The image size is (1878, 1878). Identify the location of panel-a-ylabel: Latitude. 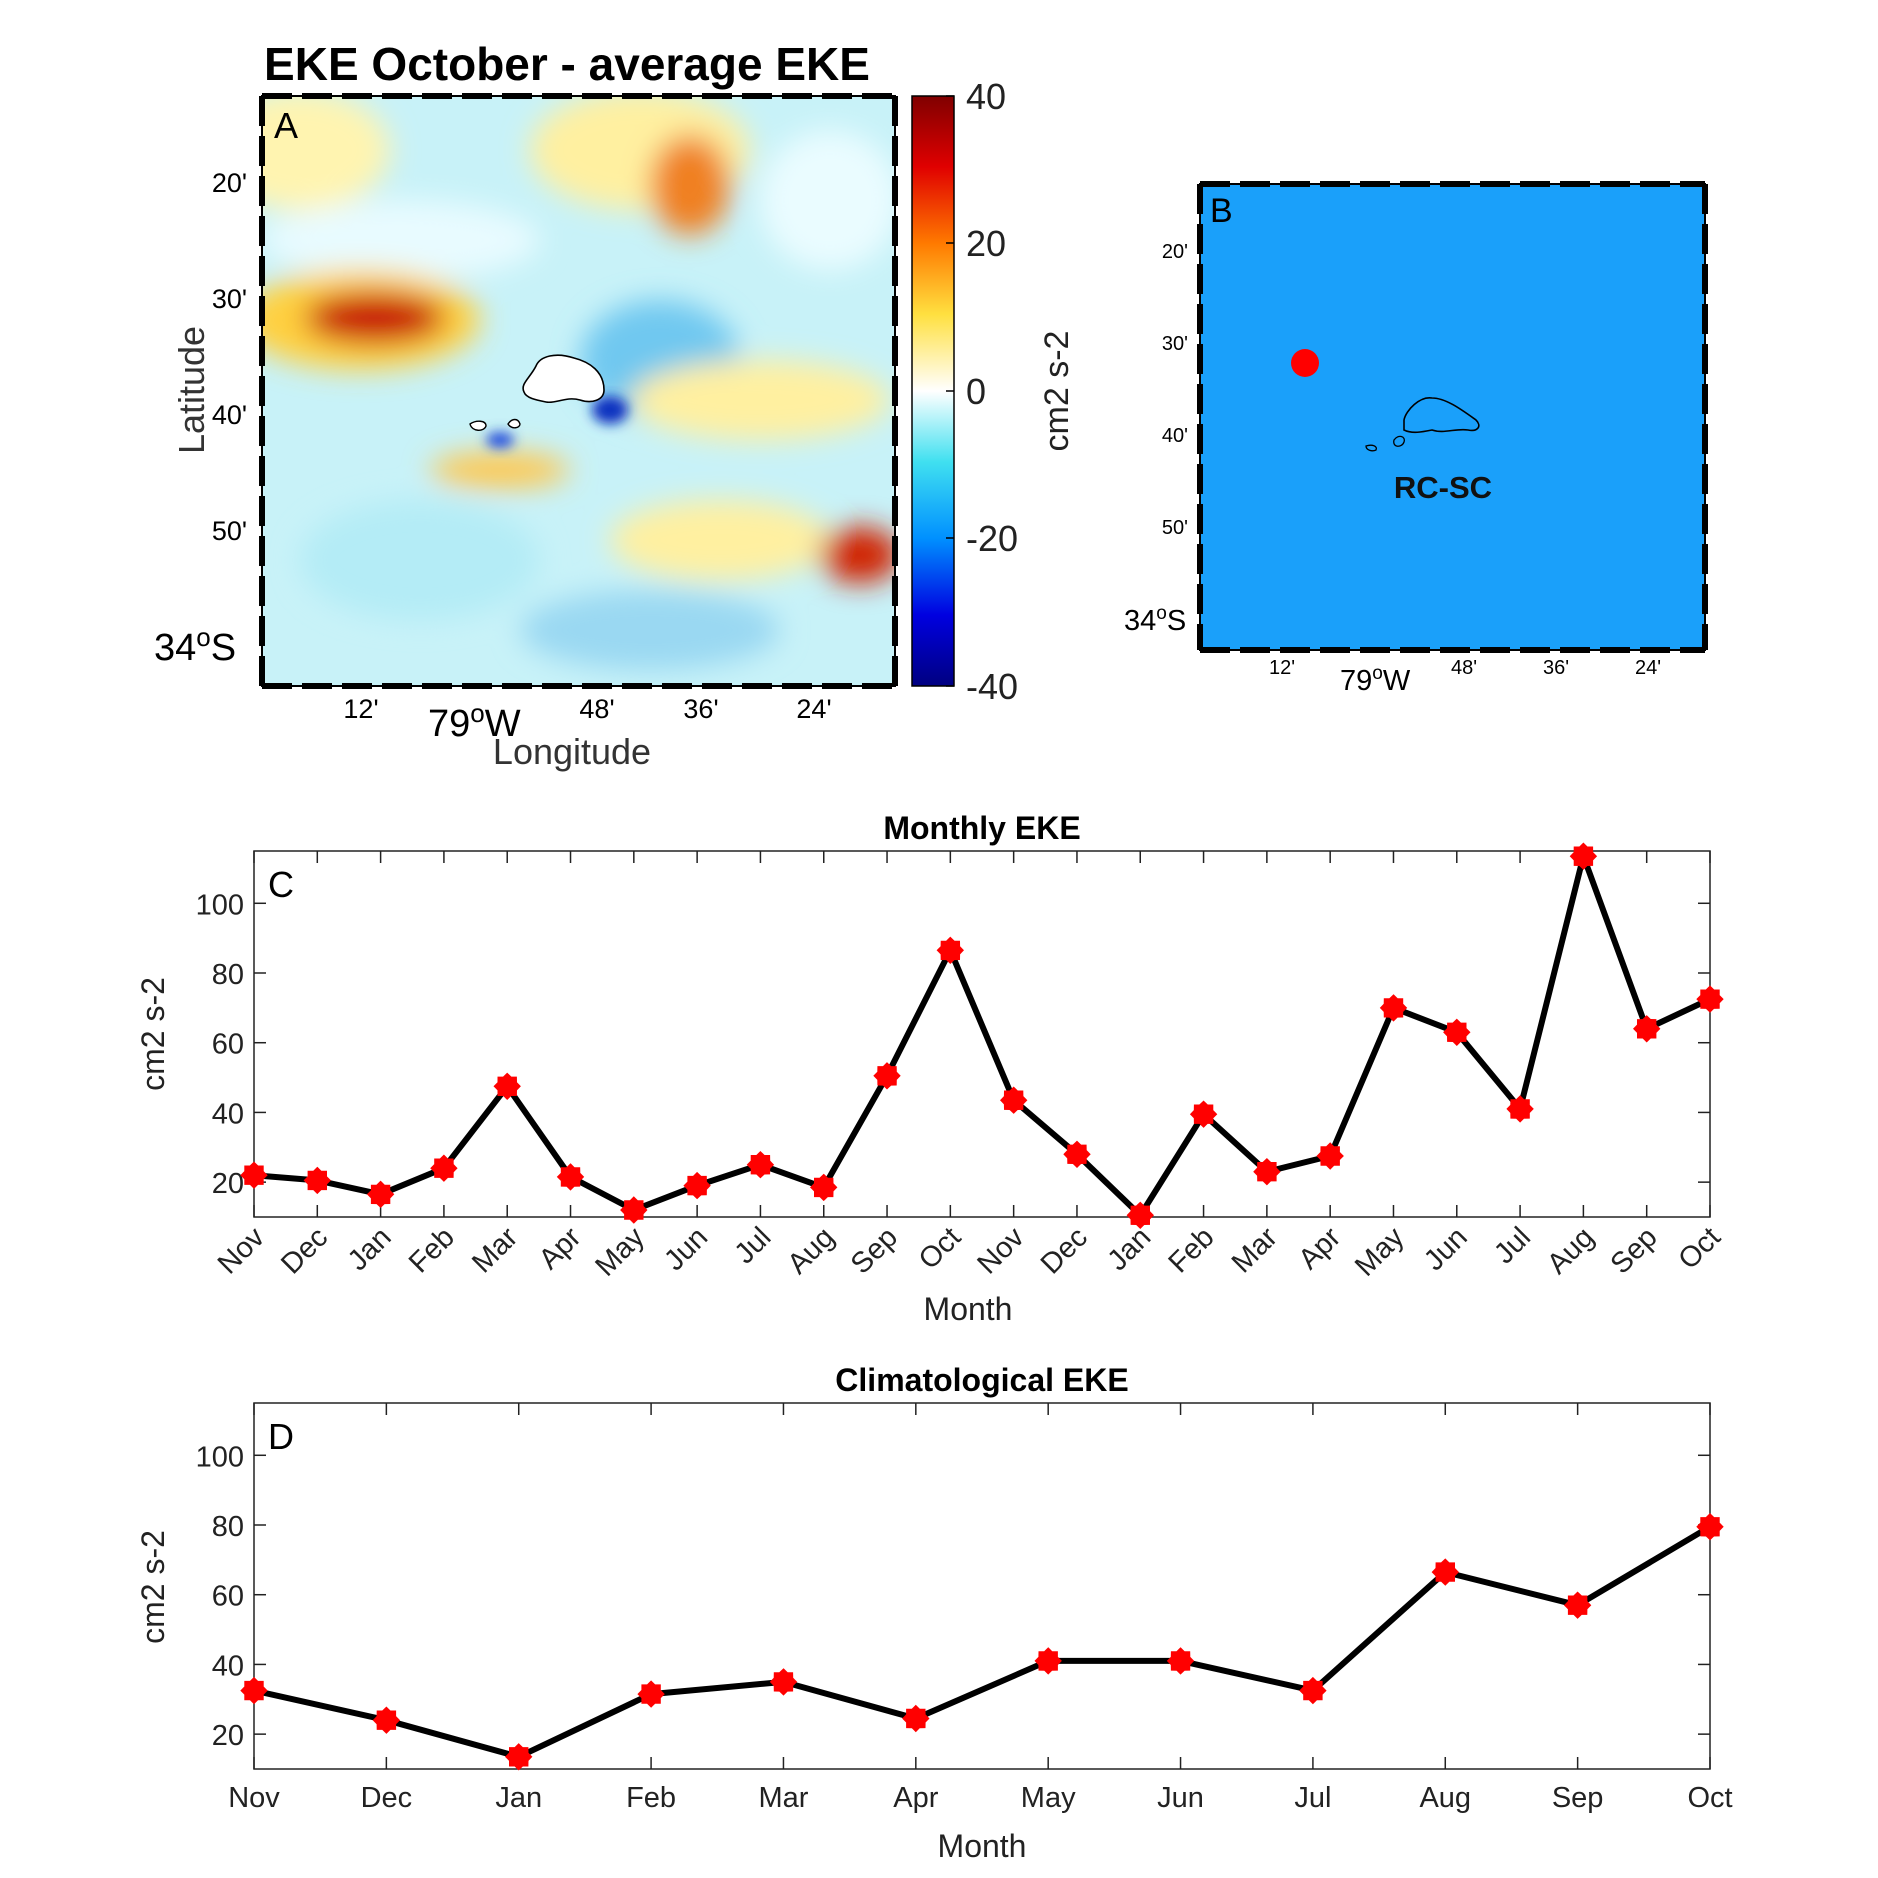
(191, 390).